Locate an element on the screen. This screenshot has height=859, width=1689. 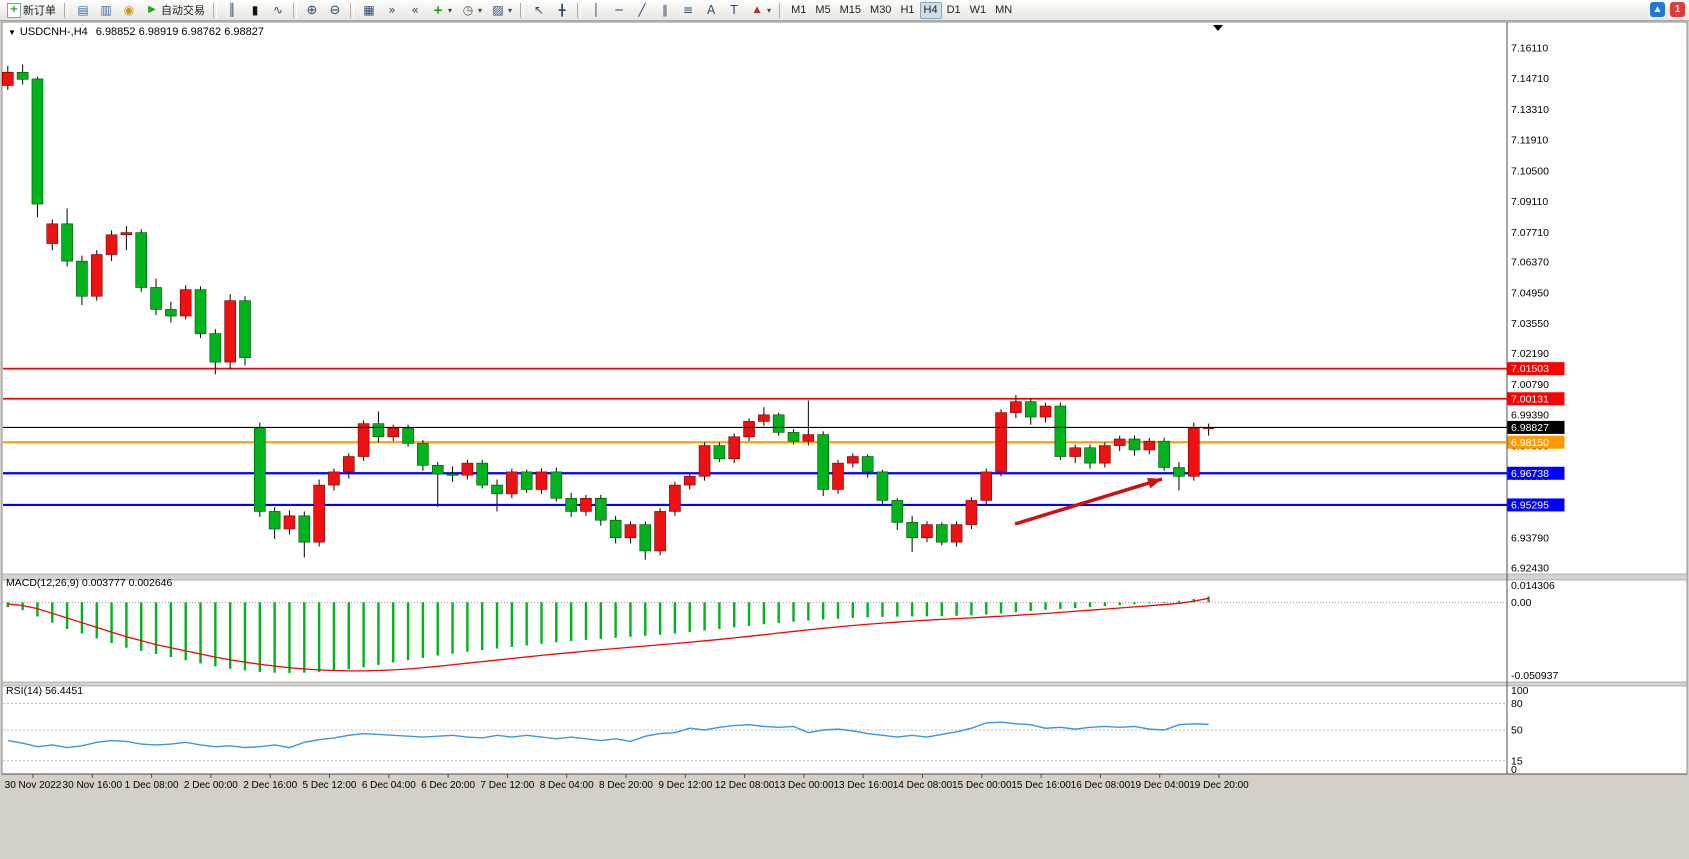
svg-text: 0 is located at coordinates (1514, 770).